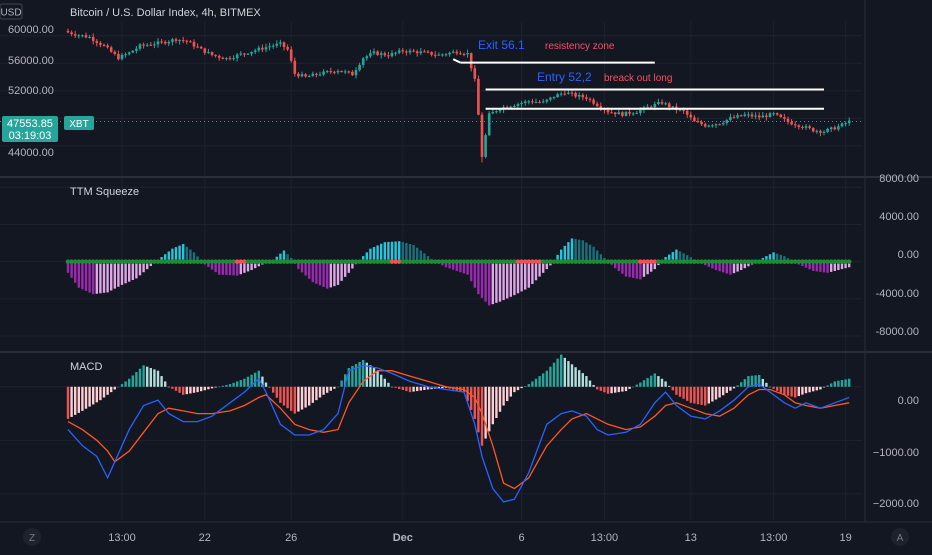  Describe the element at coordinates (501, 45) in the screenshot. I see `exit-label: Exit 56.1` at that location.